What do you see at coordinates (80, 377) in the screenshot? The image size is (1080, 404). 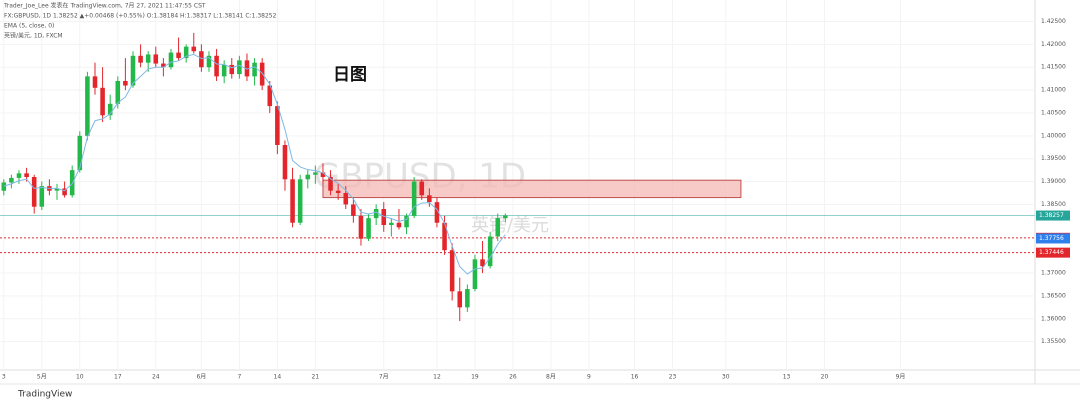 I see `x-tick-label: 10` at bounding box center [80, 377].